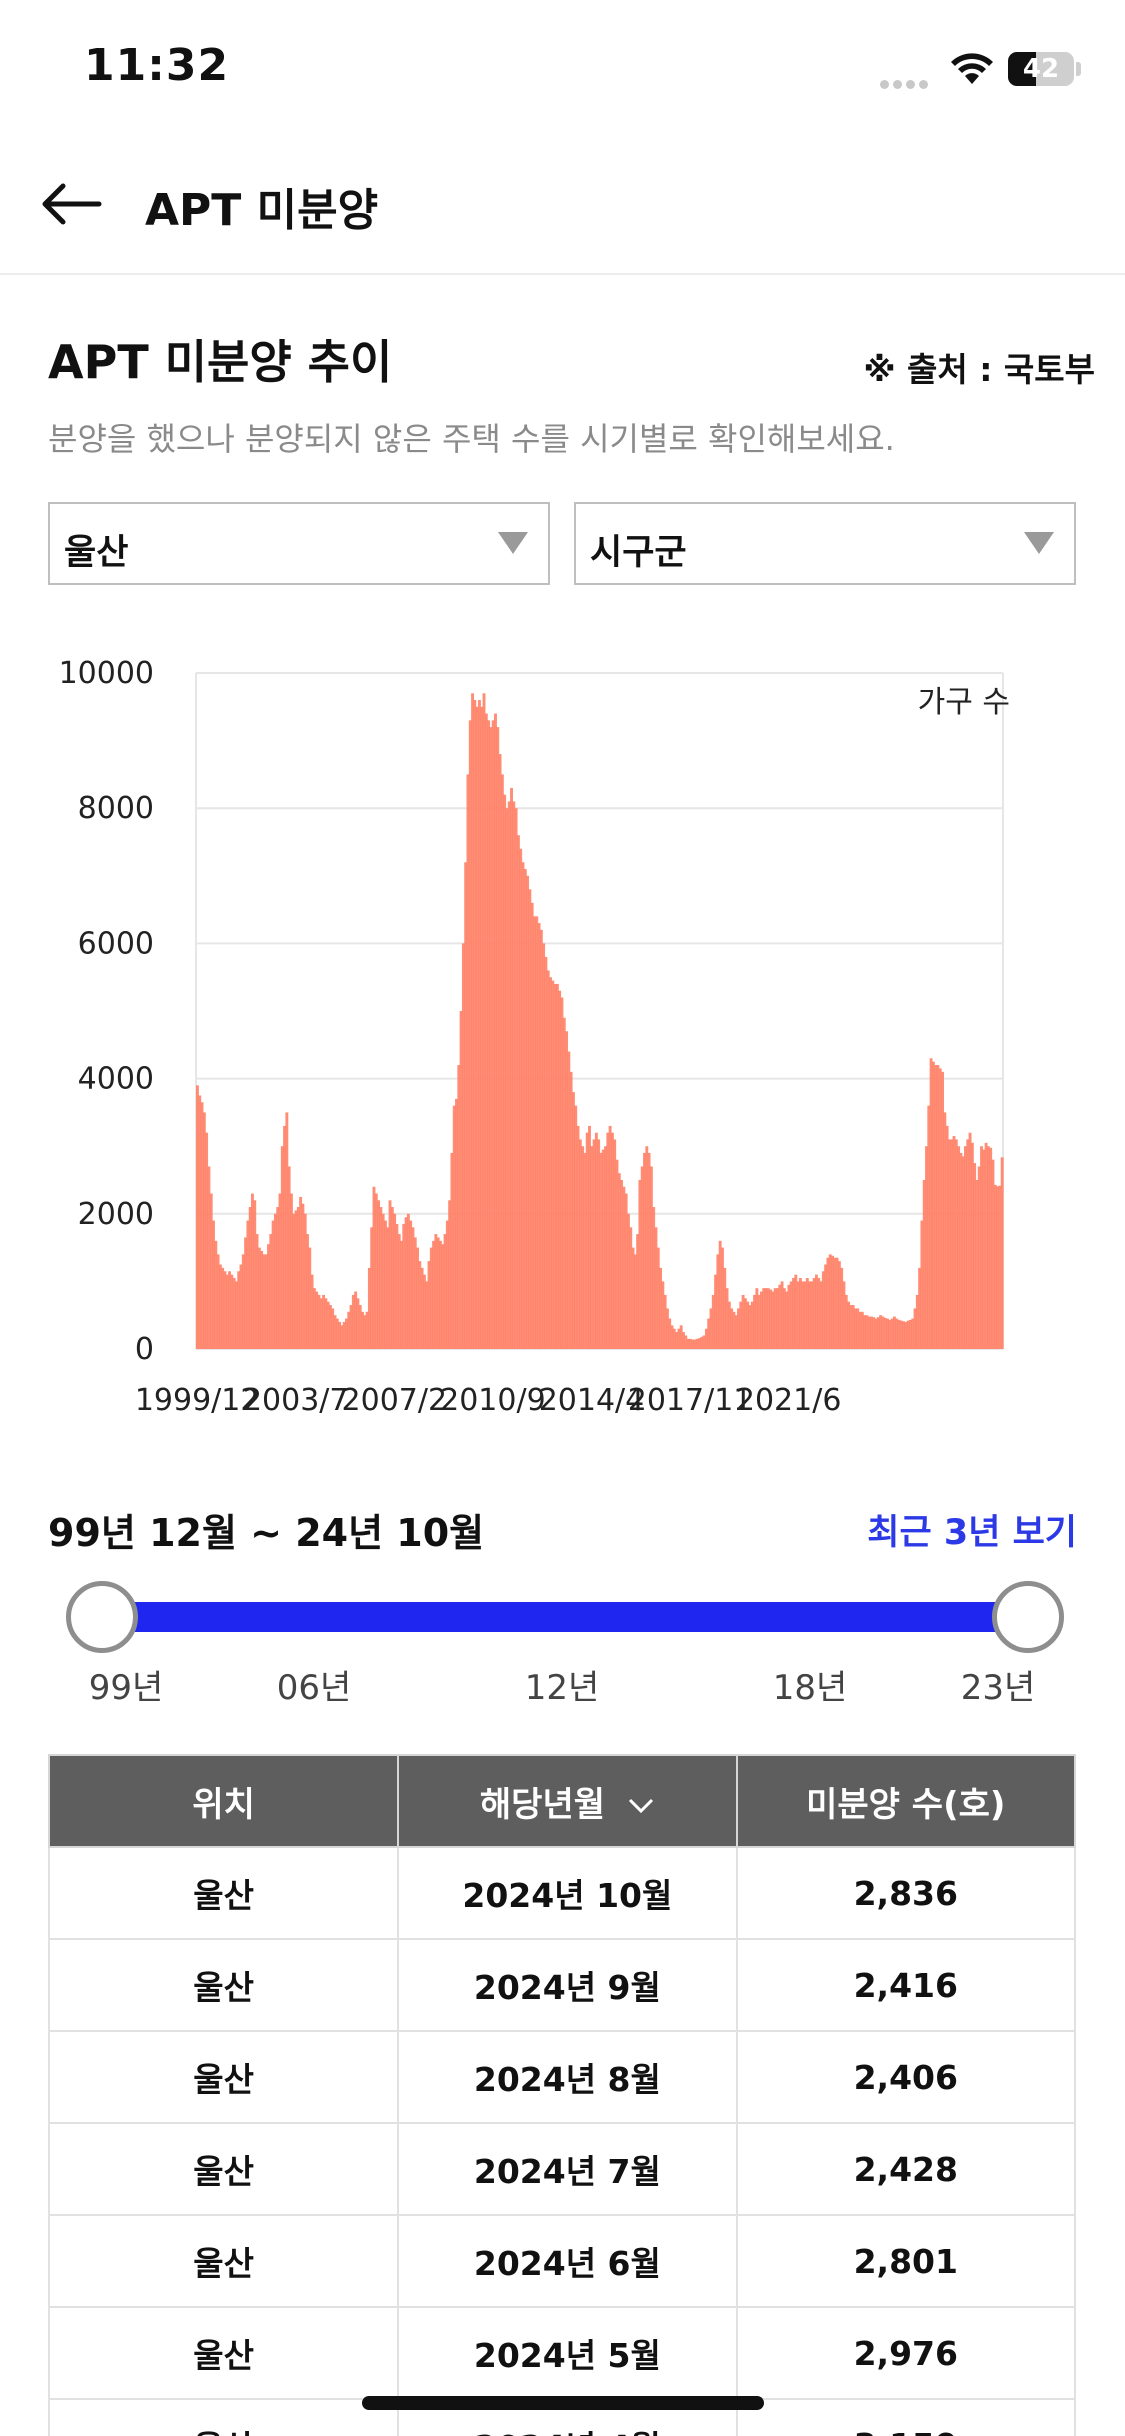  I want to click on chart-y-tick-label: 4000, so click(116, 1079).